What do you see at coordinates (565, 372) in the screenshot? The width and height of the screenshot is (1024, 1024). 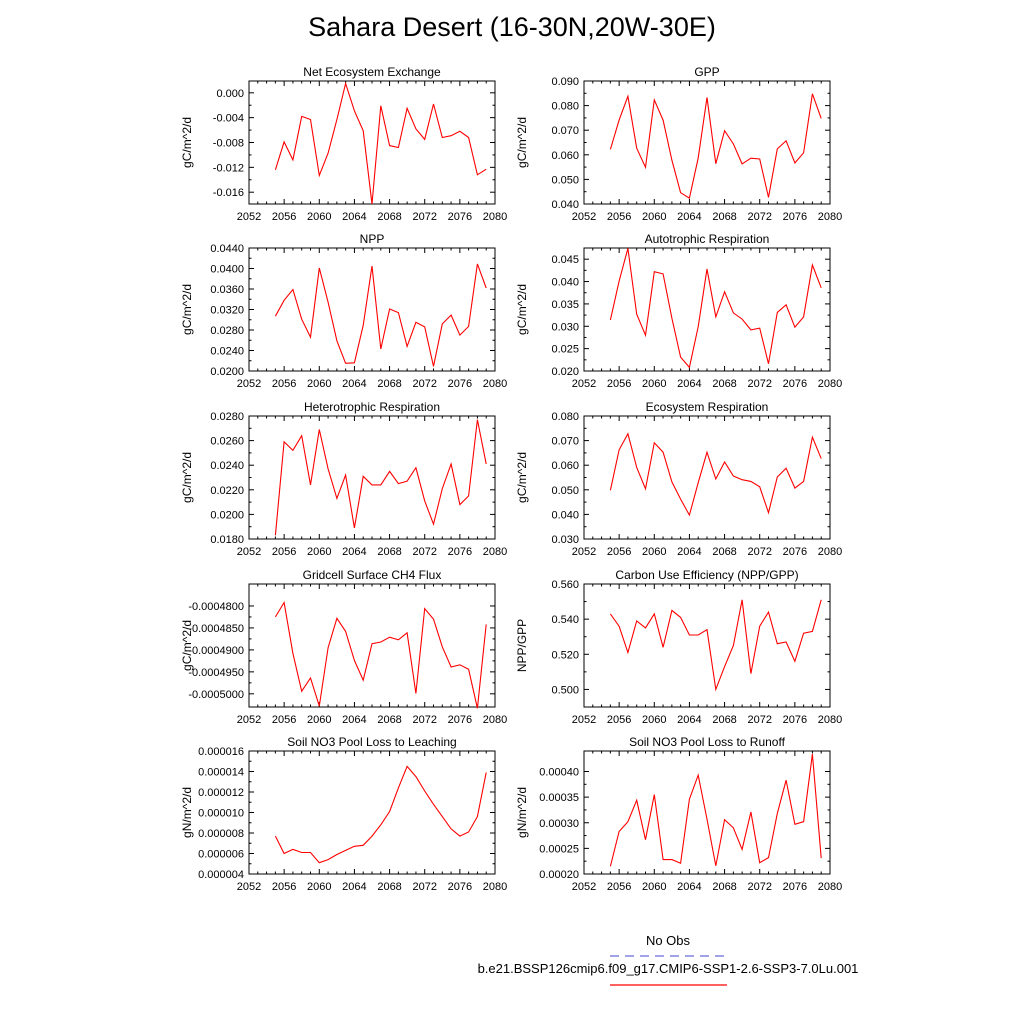 I see `y-tick-label: 0.020` at bounding box center [565, 372].